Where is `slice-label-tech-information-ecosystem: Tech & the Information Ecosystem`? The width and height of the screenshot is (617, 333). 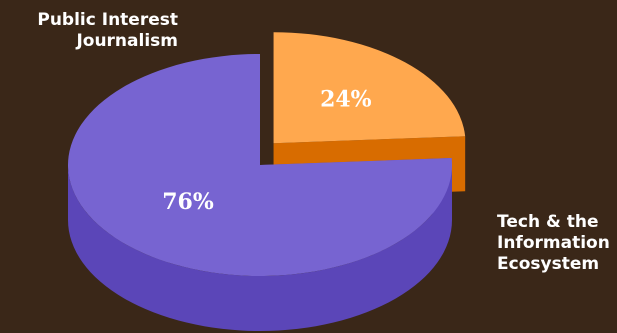
slice-label-tech-information-ecosystem: Tech & the Information Ecosystem is located at coordinates (553, 243).